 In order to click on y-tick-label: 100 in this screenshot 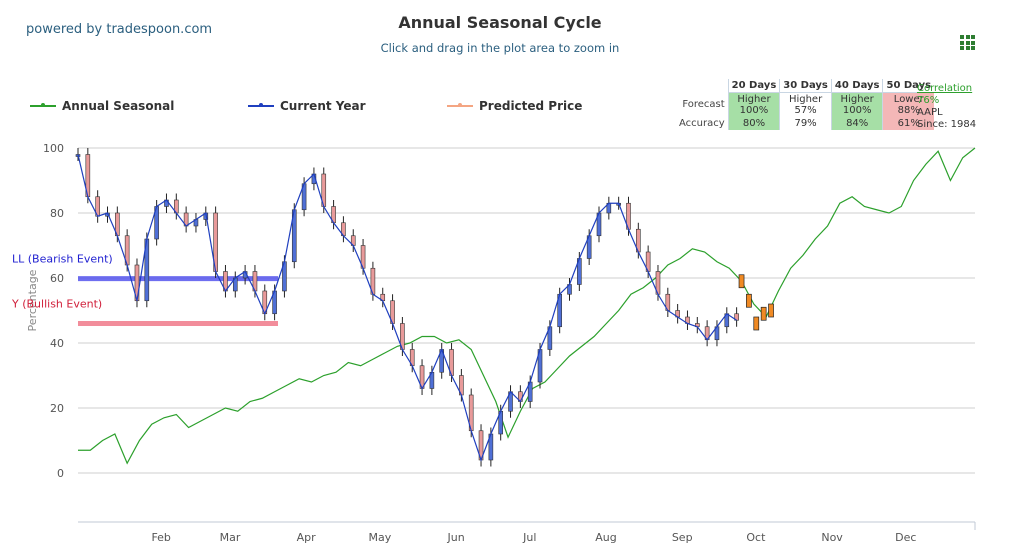, I will do `click(53, 148)`.